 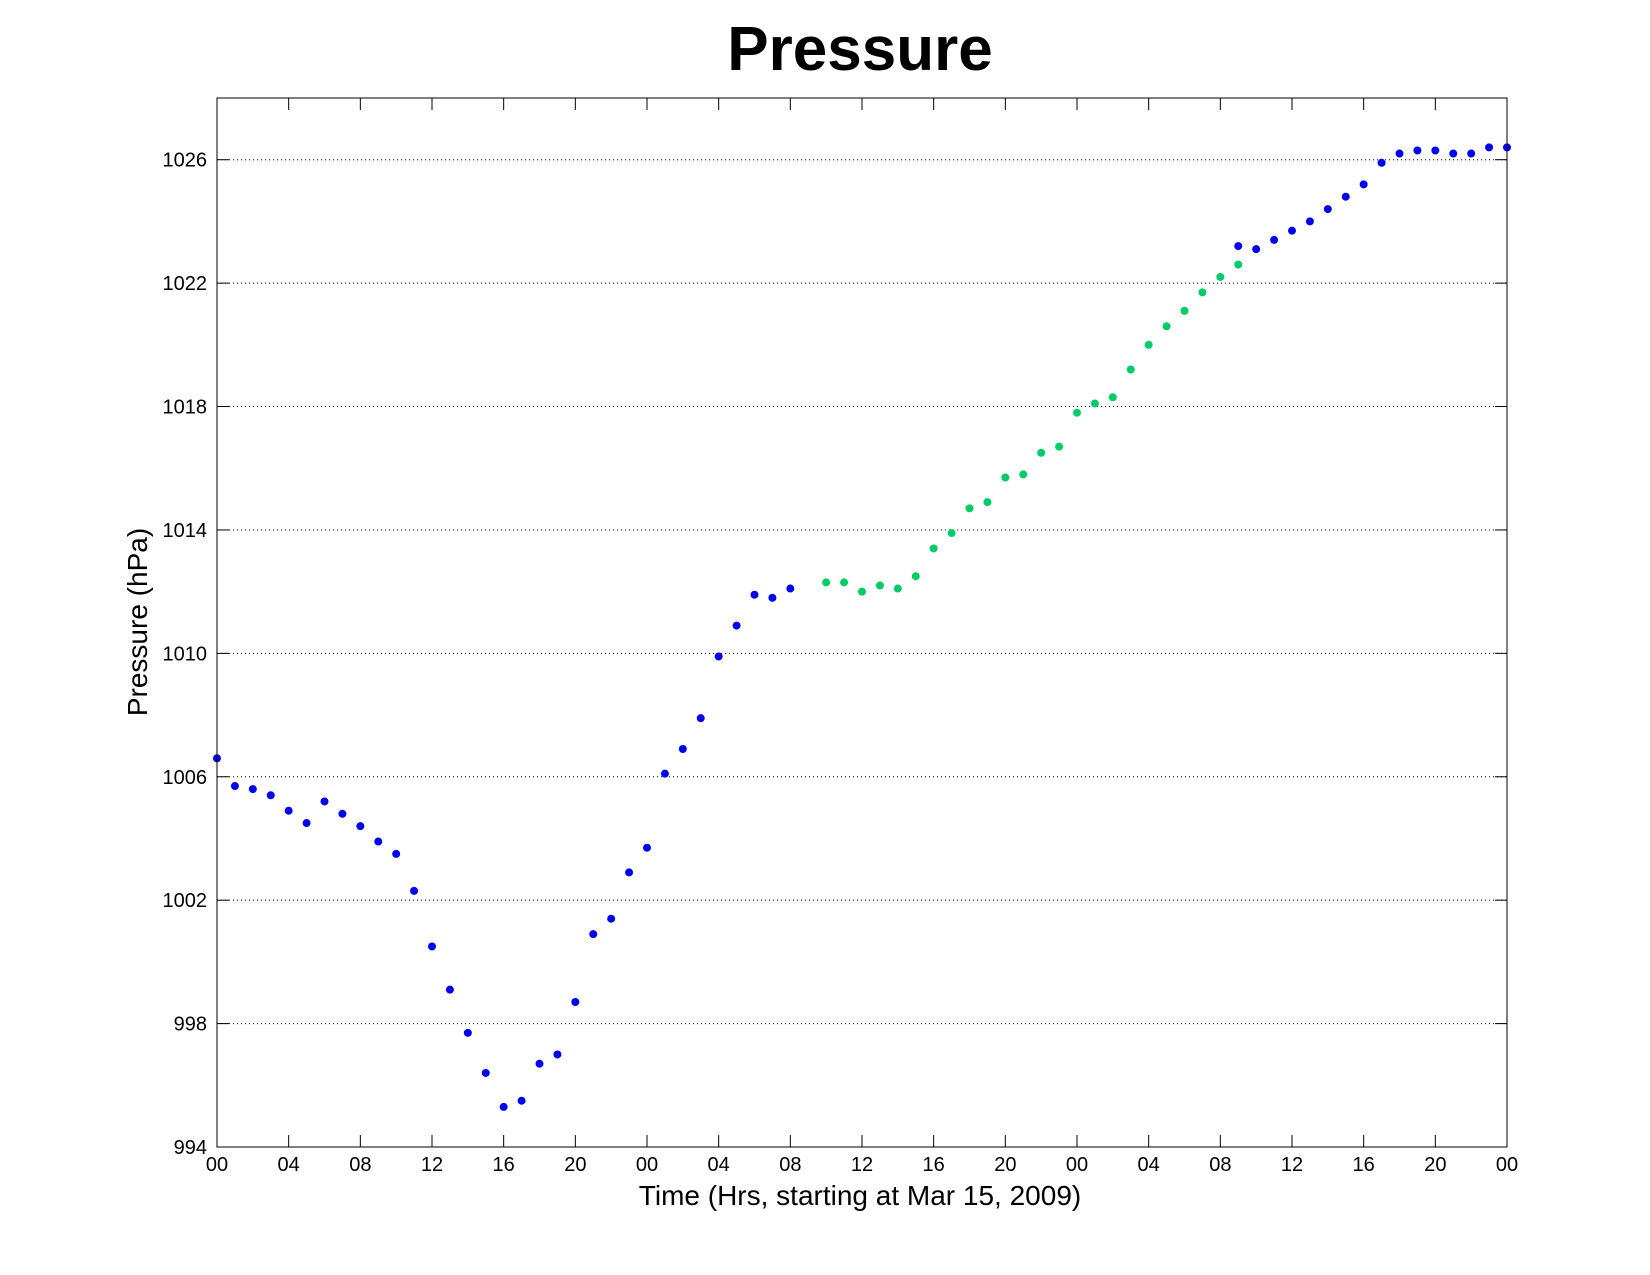 What do you see at coordinates (185, 531) in the screenshot?
I see `y-tick-label: 1014` at bounding box center [185, 531].